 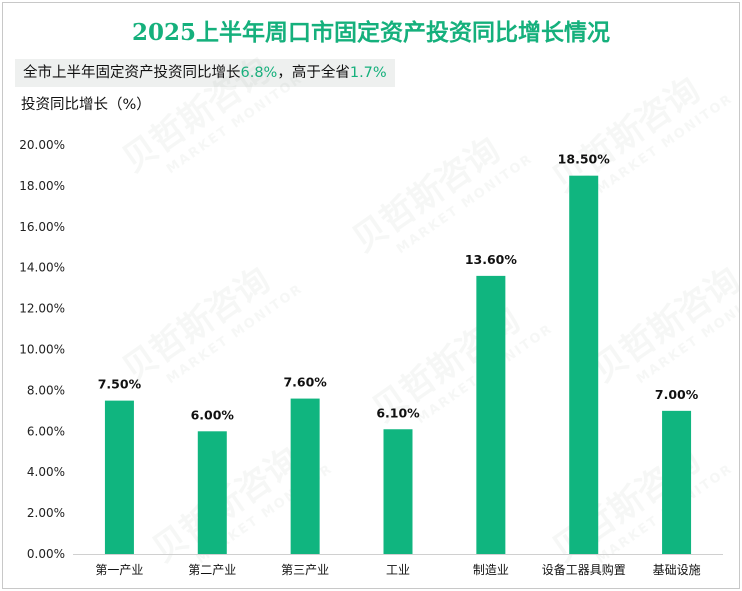 I want to click on data-label: 7.60%, so click(x=305, y=382).